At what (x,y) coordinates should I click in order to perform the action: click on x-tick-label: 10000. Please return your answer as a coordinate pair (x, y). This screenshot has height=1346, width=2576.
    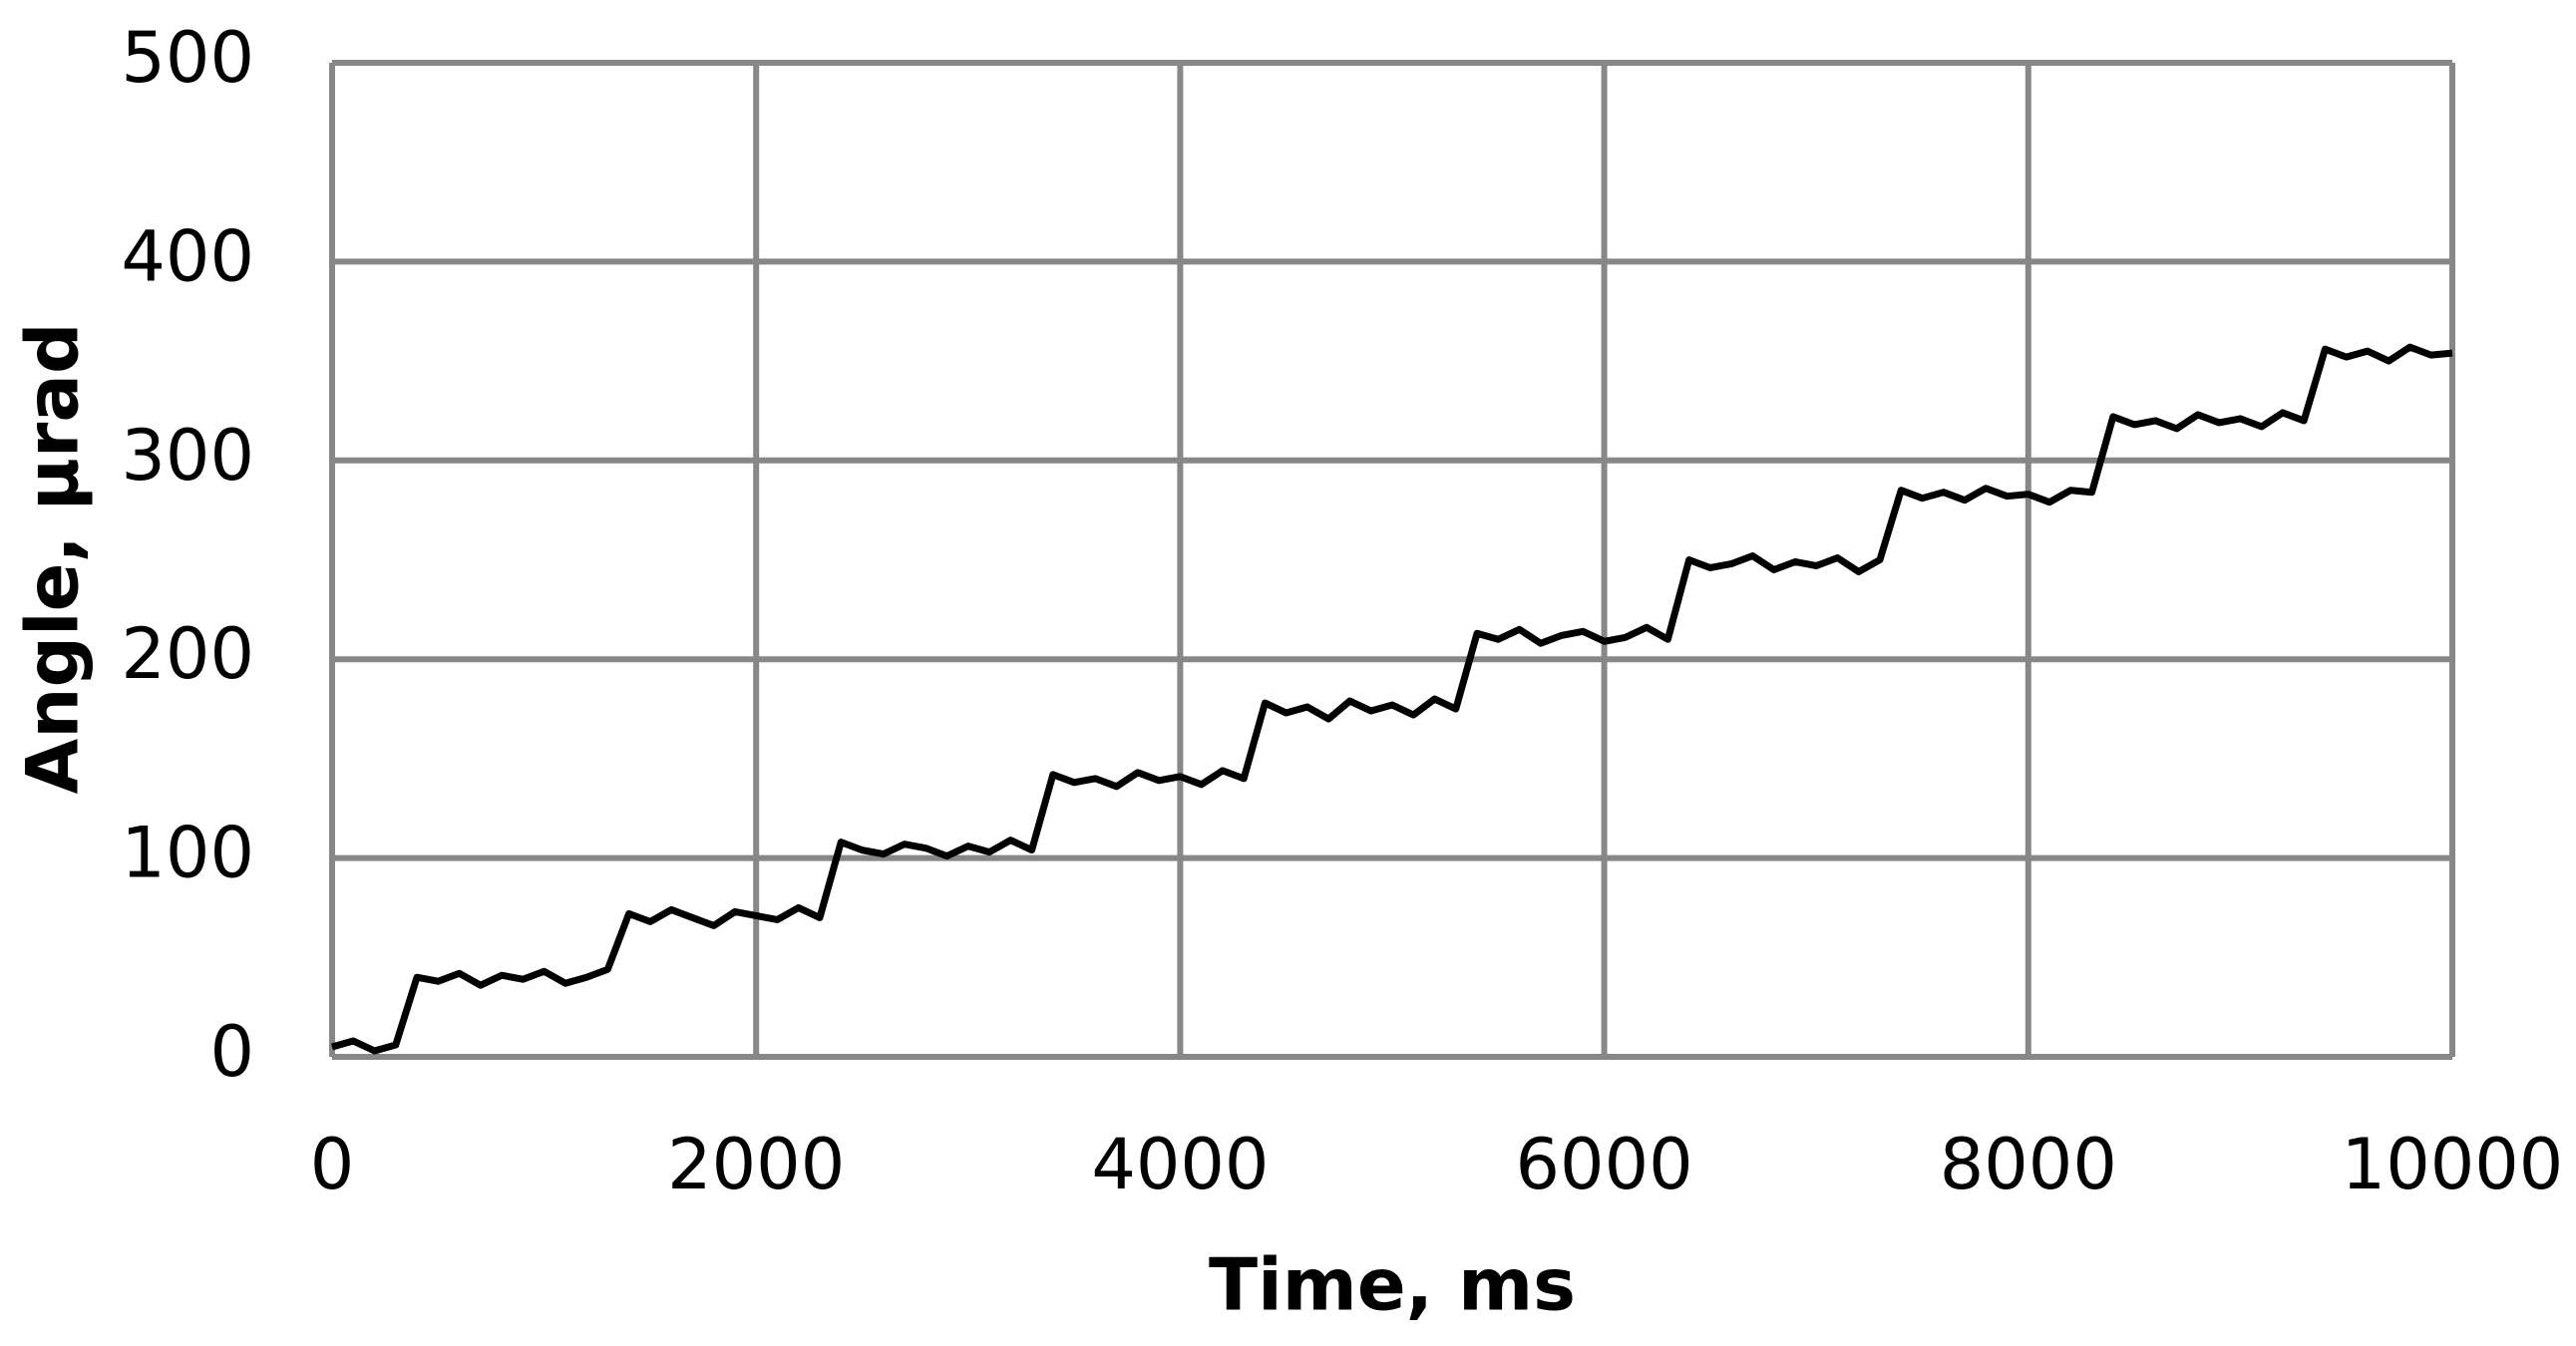
    Looking at the image, I should click on (2453, 1164).